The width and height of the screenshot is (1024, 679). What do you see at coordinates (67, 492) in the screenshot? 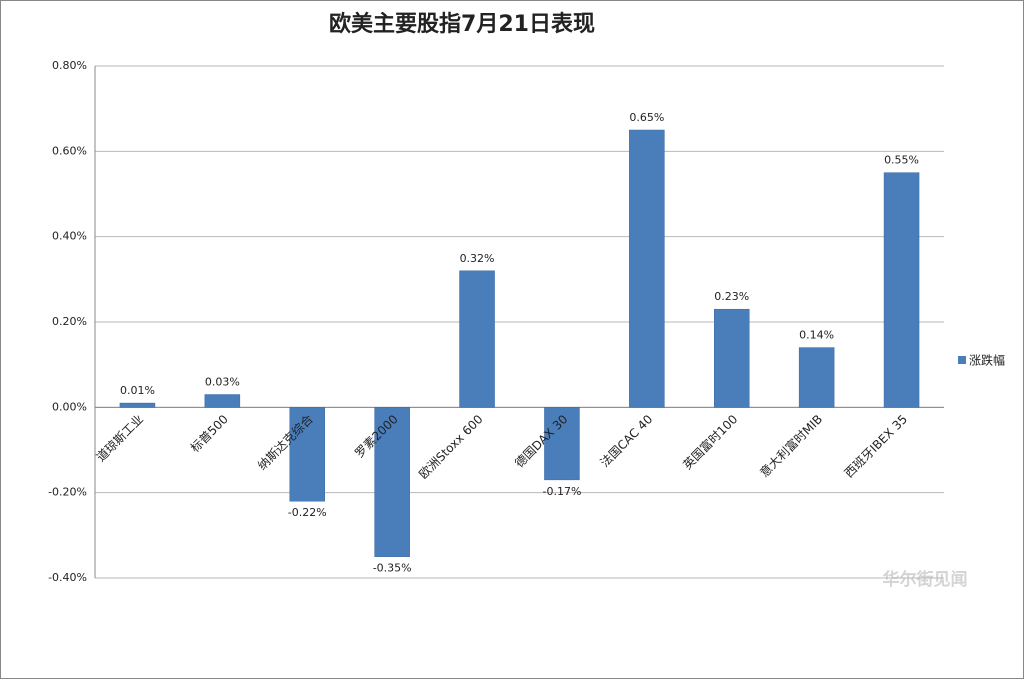
I see `y-tick-label: -0.20%` at bounding box center [67, 492].